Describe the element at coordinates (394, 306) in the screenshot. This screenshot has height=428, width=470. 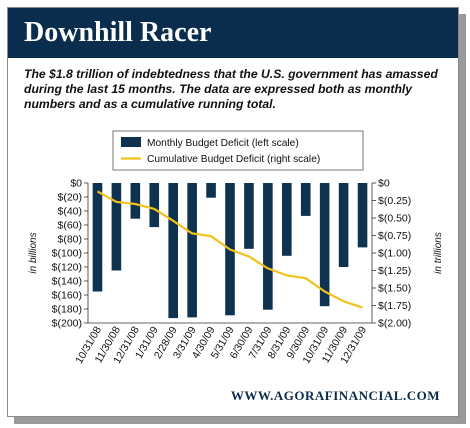
I see `right-tick-label: $(1.75)` at that location.